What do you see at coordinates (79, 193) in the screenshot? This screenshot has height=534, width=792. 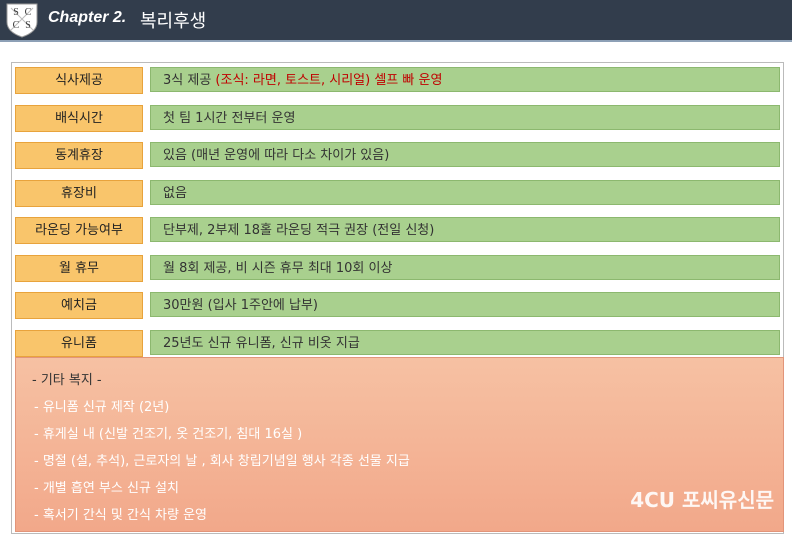 I see `row-label: 휴장비` at bounding box center [79, 193].